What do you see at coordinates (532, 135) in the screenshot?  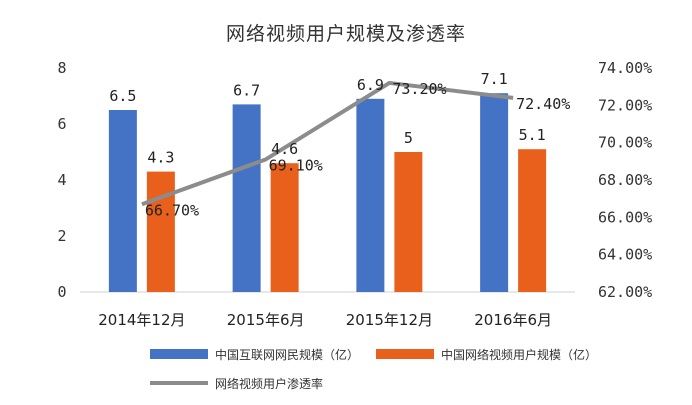 I see `bar-data-label: 5.1` at bounding box center [532, 135].